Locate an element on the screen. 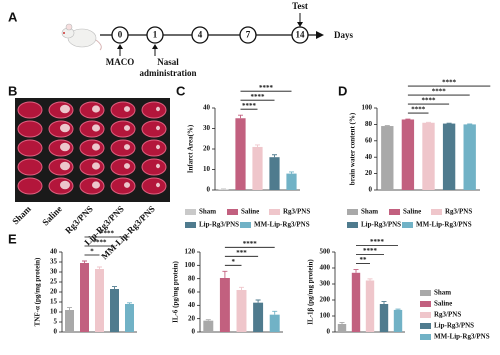  day-marker is located at coordinates (248, 35).